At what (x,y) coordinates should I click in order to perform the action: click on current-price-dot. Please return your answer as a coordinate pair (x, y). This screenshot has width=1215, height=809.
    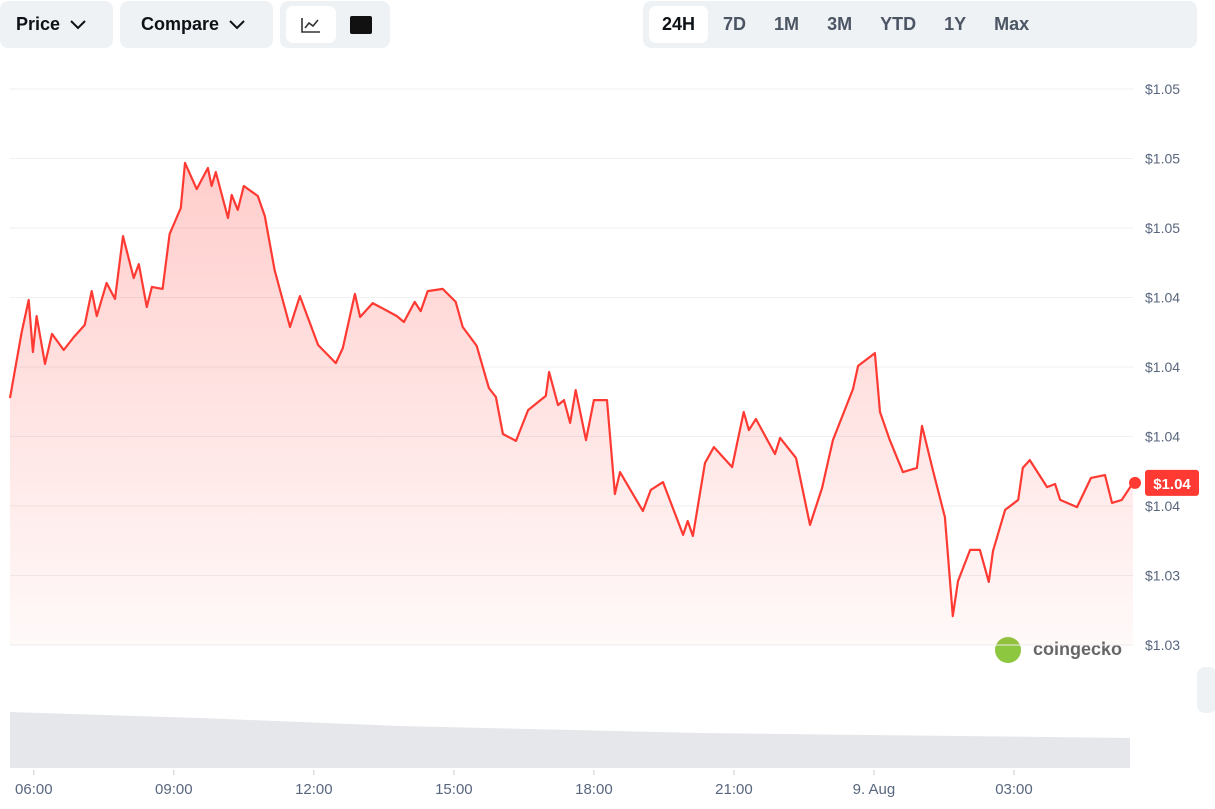
    Looking at the image, I should click on (1135, 482).